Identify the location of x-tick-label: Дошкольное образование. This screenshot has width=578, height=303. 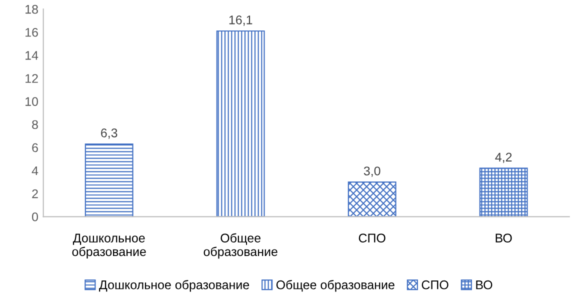
(109, 246).